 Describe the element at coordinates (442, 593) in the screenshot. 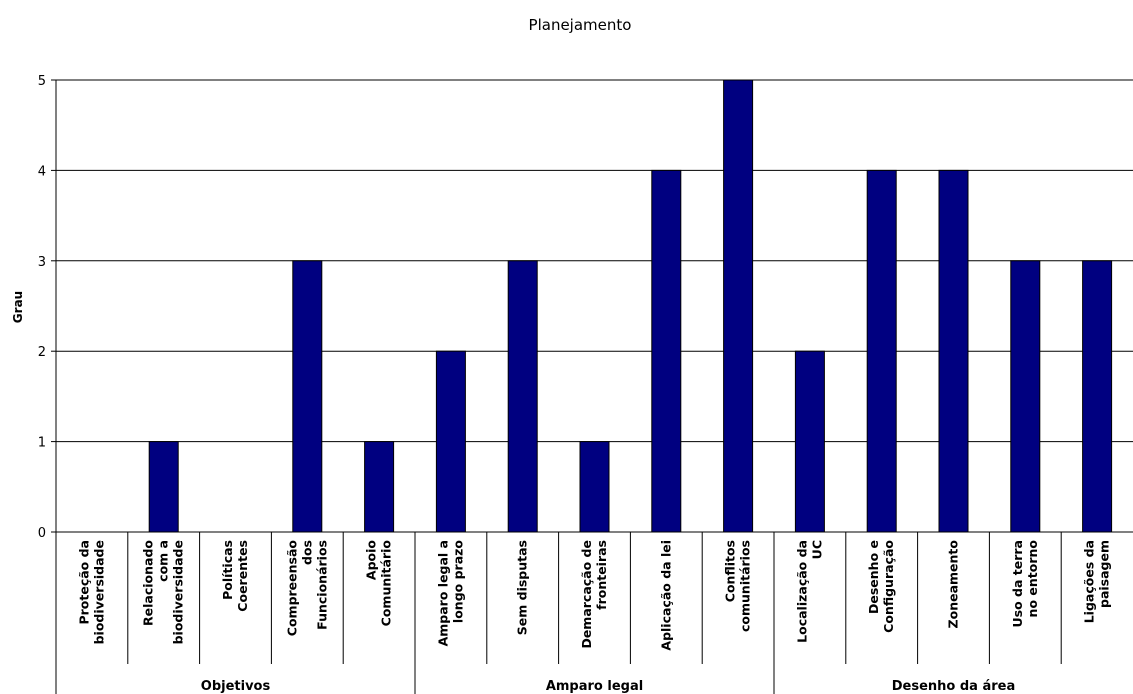

I see `category-label: Amparo legal a` at that location.